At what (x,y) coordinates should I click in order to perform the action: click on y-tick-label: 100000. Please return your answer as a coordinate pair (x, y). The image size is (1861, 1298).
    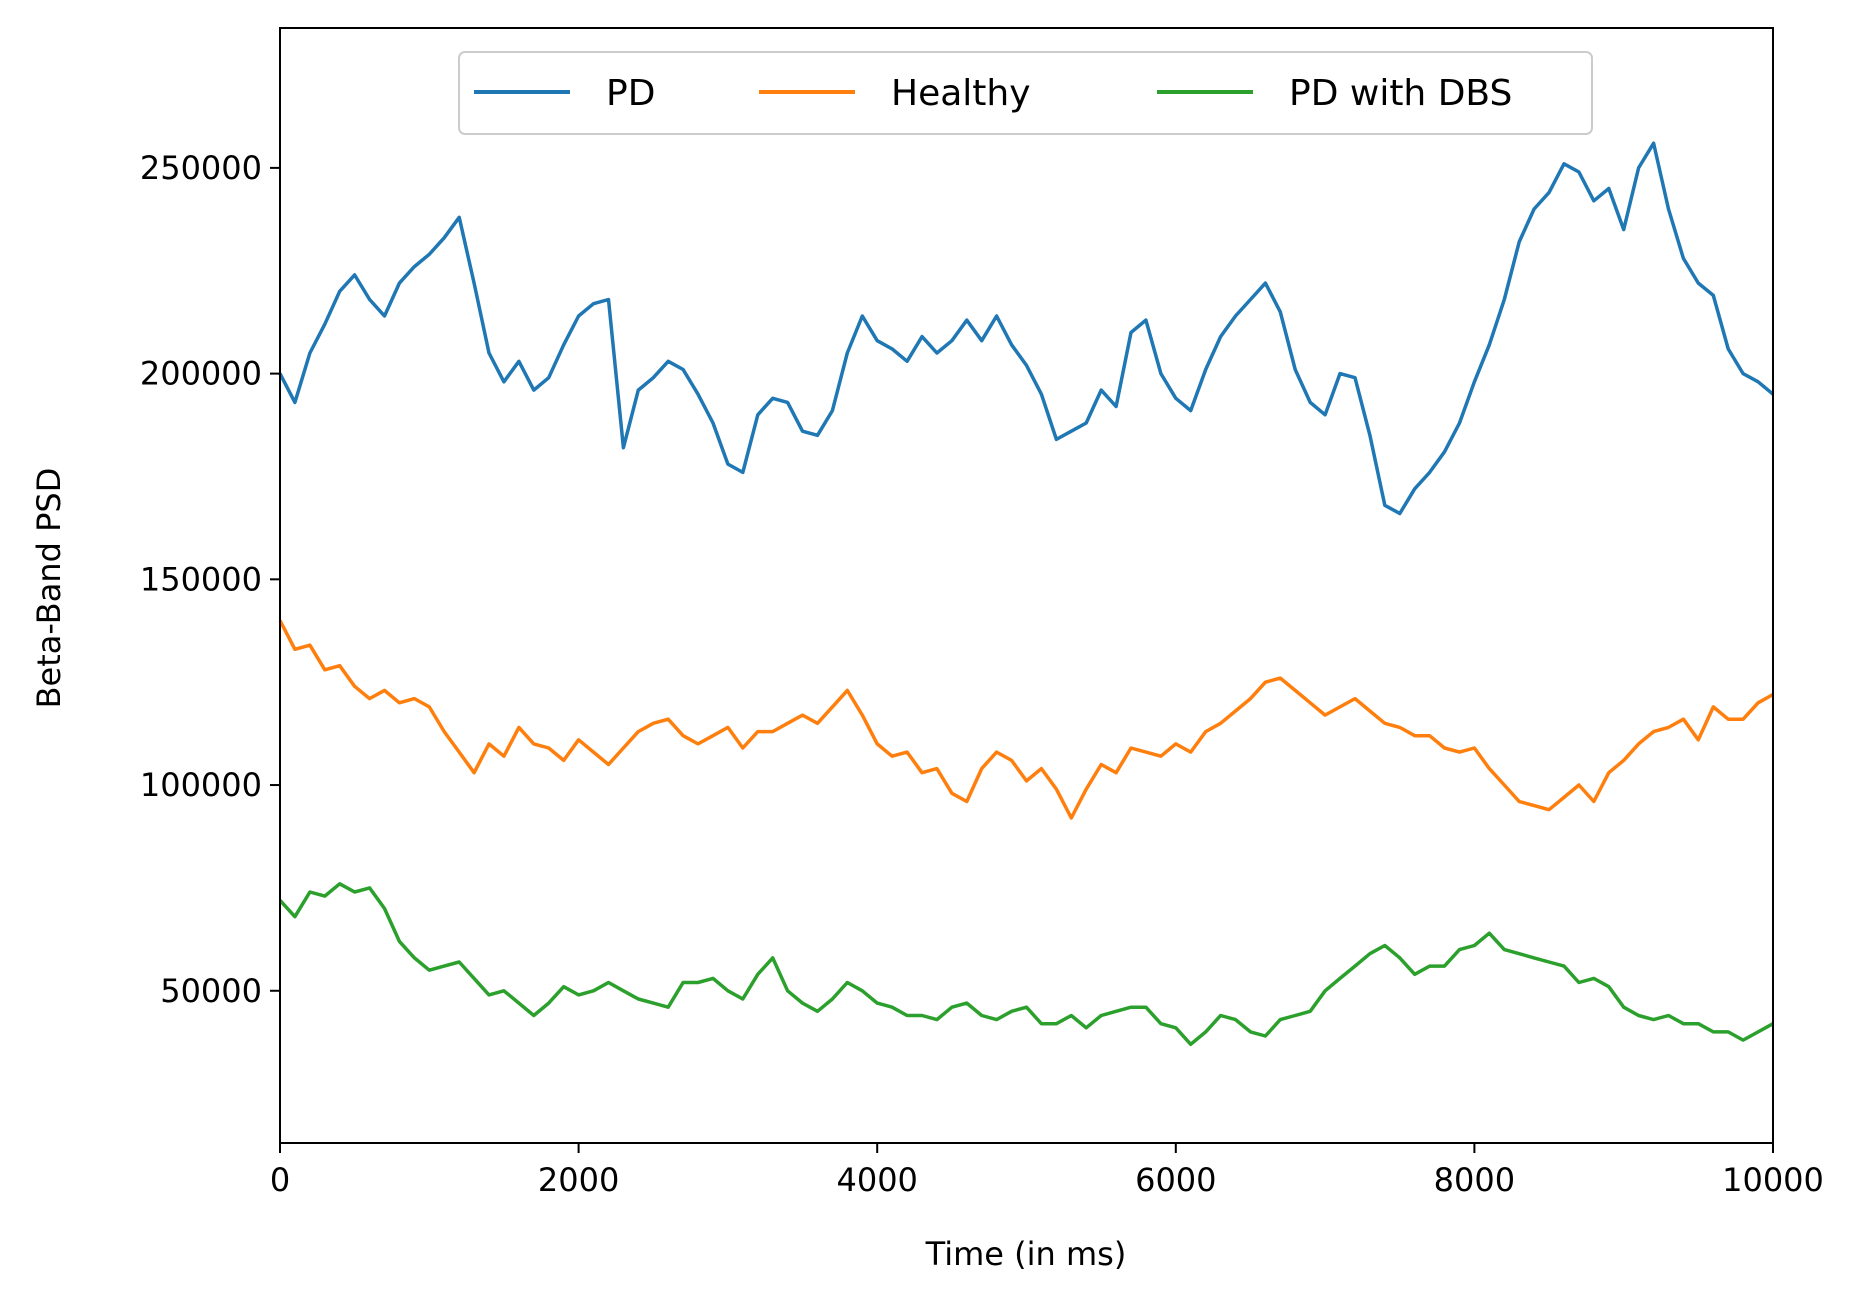
    Looking at the image, I should click on (201, 785).